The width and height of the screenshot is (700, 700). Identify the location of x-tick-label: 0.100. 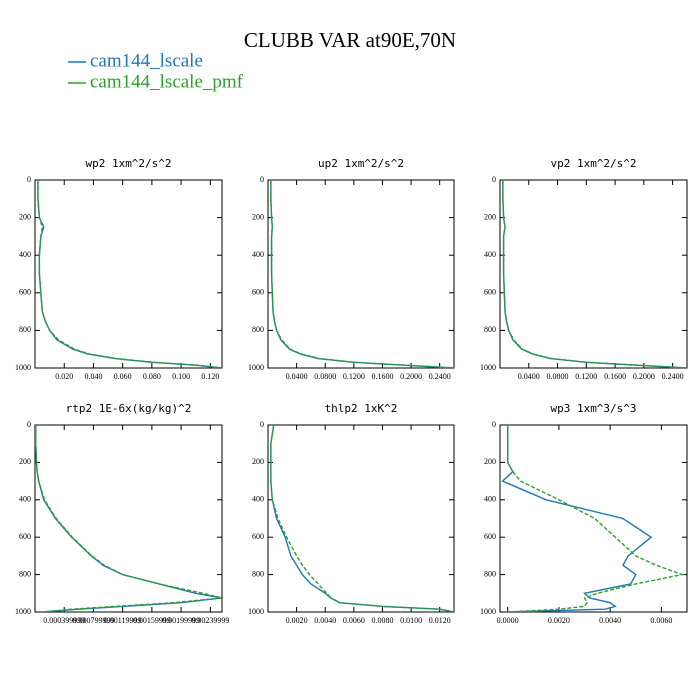
(181, 376).